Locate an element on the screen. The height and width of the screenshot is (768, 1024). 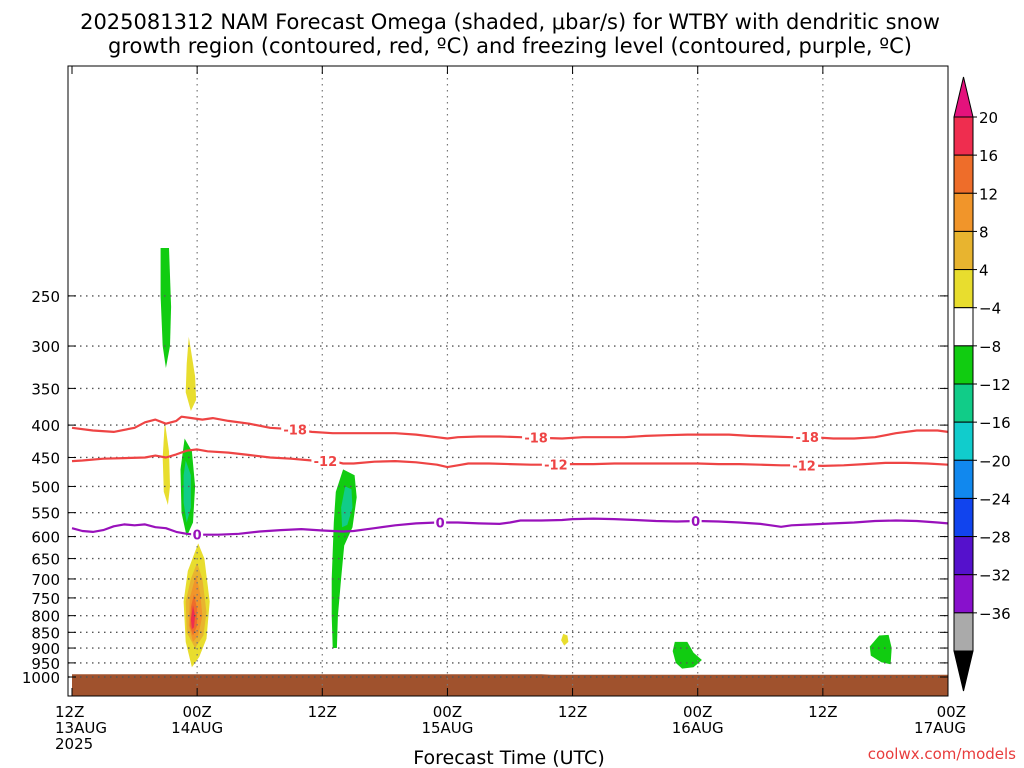
contour-label--12-2: -12 is located at coordinates (804, 466).